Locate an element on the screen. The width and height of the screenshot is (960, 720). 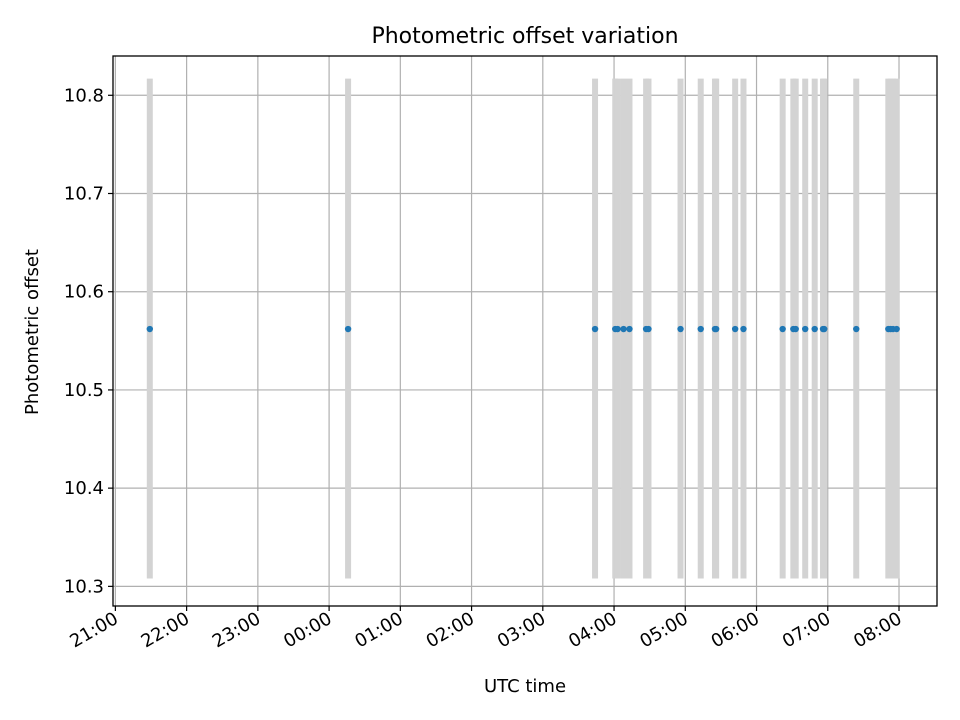
y-tick-label: 10.5 is located at coordinates (84, 390).